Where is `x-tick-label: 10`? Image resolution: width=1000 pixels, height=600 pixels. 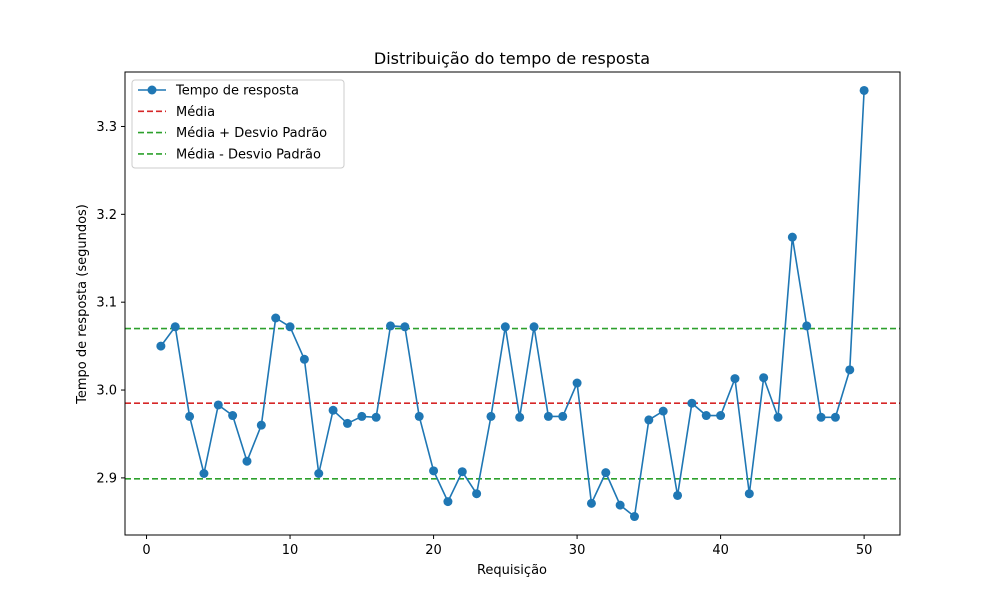
x-tick-label: 10 is located at coordinates (290, 550).